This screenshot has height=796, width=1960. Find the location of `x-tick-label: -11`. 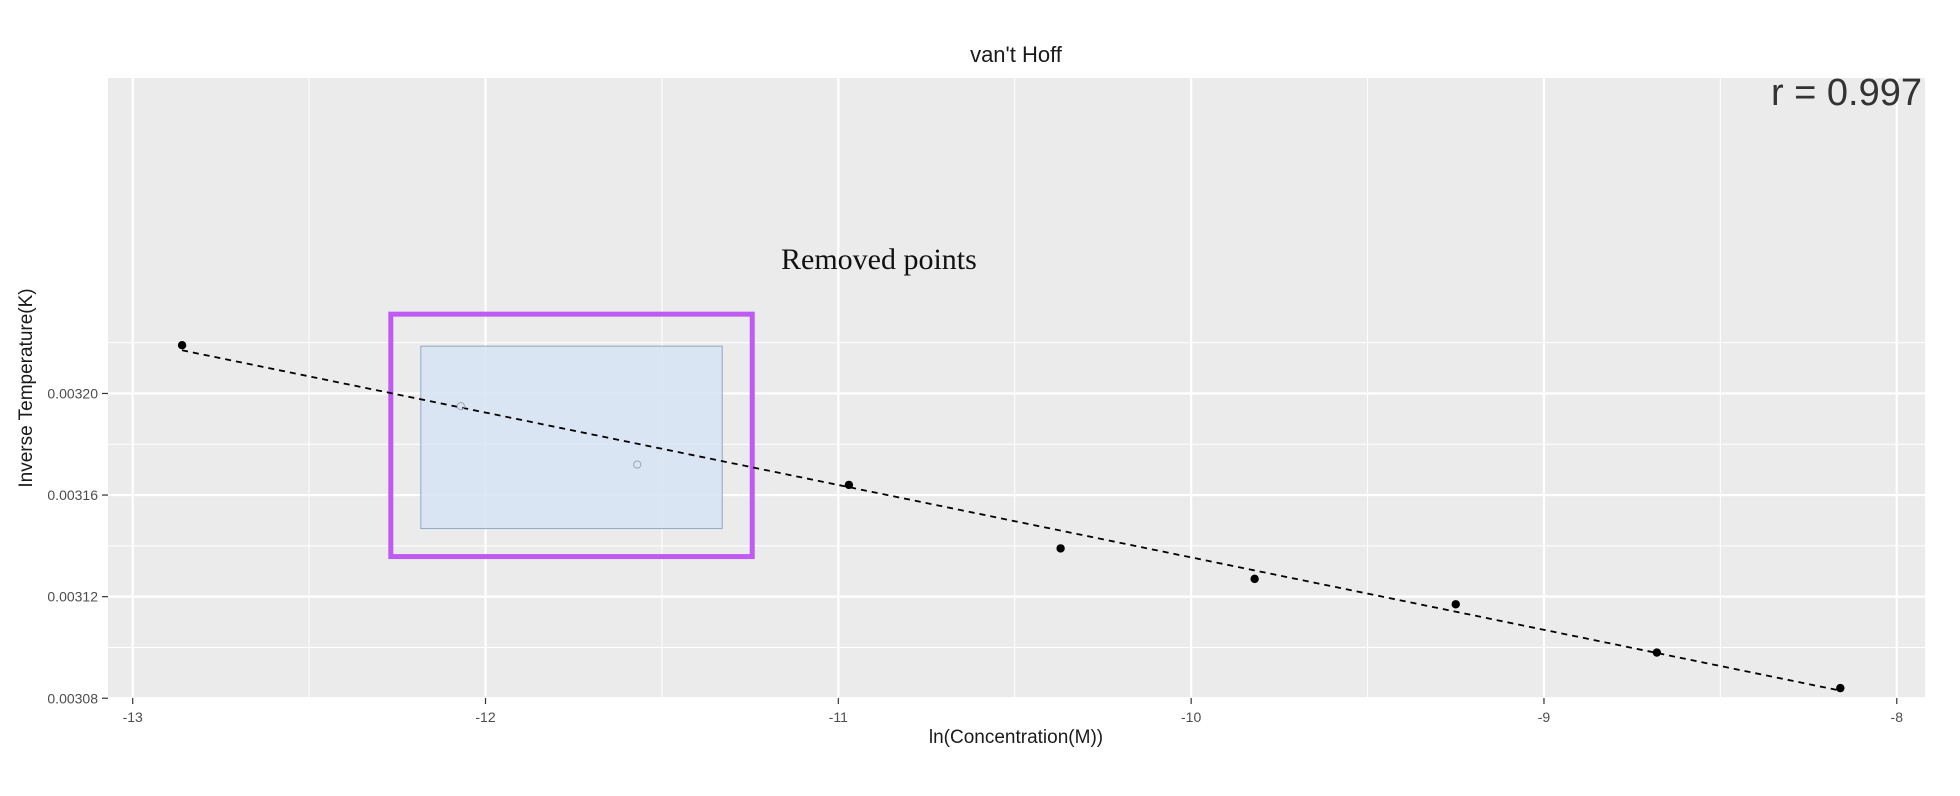

x-tick-label: -11 is located at coordinates (838, 717).